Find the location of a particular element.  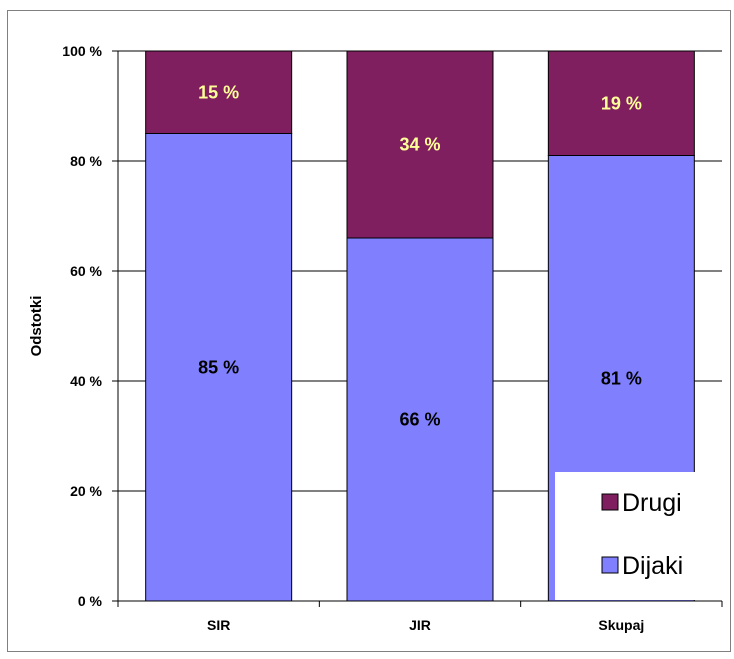

legend-box is located at coordinates (638, 536).